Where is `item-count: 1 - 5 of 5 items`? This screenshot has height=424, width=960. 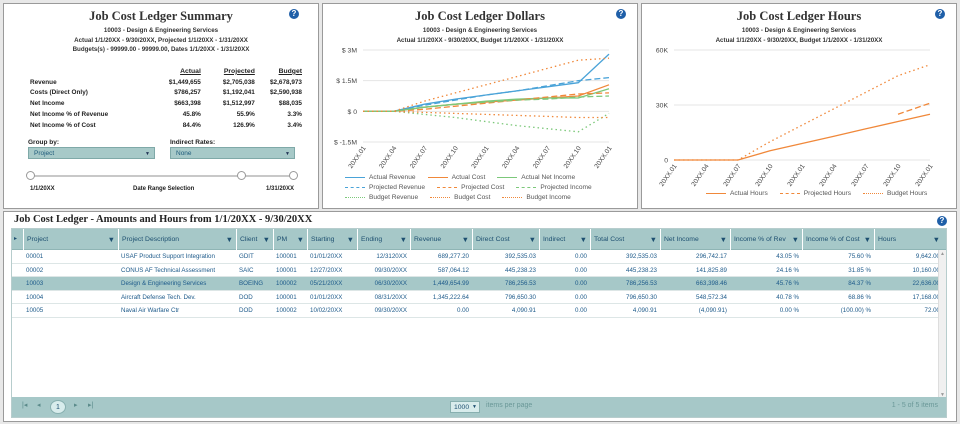 item-count: 1 - 5 of 5 items is located at coordinates (914, 405).